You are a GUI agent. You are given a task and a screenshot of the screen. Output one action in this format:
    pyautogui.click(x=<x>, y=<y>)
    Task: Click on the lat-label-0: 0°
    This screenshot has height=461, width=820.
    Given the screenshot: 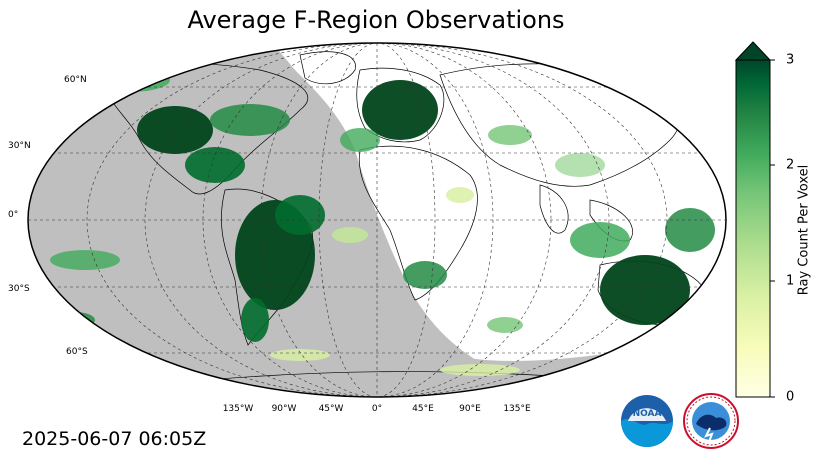 What is the action you would take?
    pyautogui.click(x=13, y=215)
    